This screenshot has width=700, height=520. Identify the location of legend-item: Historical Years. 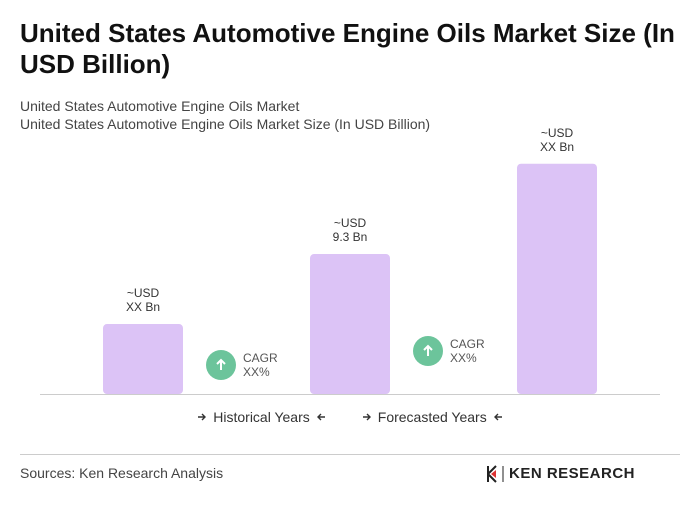
(261, 417).